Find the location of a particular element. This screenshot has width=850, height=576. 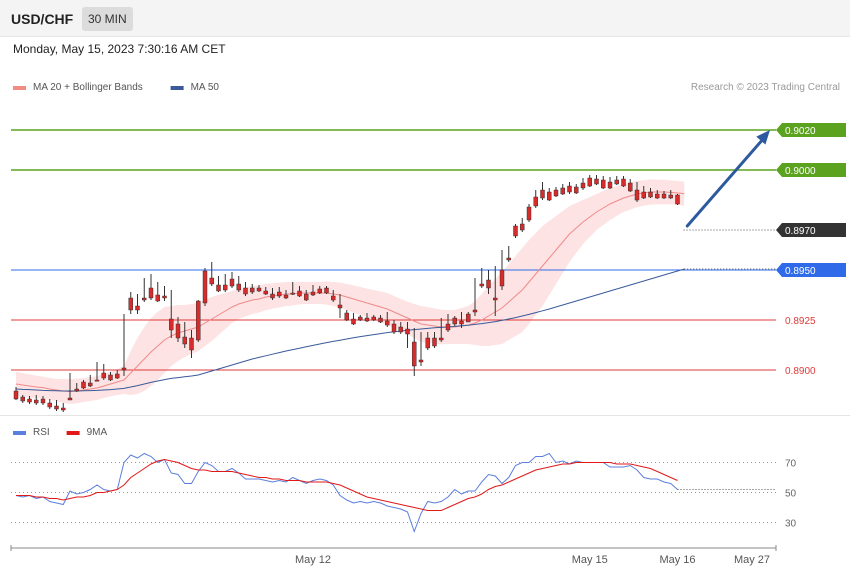

rsi-level-label: 50 is located at coordinates (791, 494).